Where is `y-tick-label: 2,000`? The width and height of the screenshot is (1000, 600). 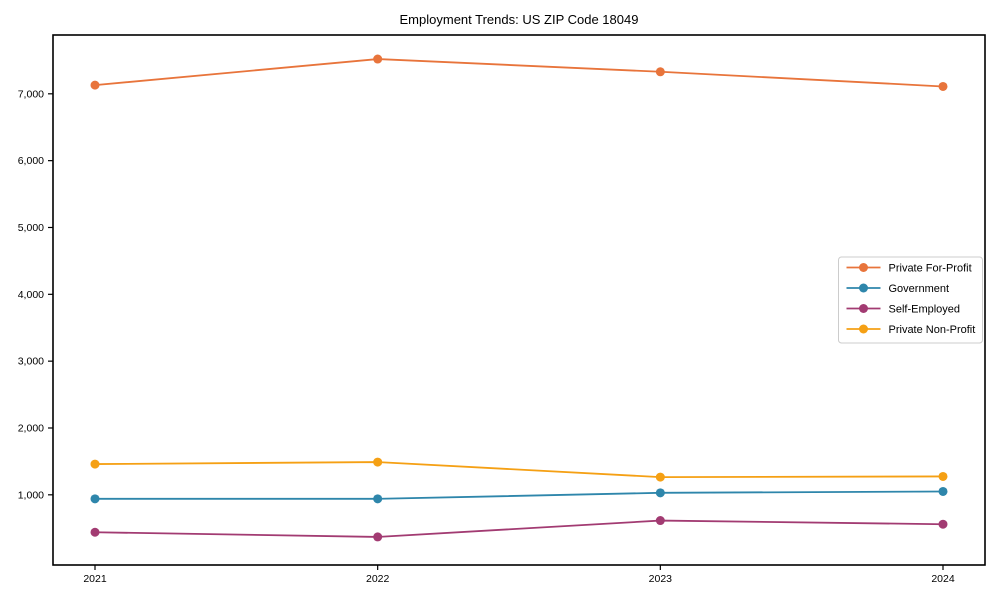 y-tick-label: 2,000 is located at coordinates (31, 428).